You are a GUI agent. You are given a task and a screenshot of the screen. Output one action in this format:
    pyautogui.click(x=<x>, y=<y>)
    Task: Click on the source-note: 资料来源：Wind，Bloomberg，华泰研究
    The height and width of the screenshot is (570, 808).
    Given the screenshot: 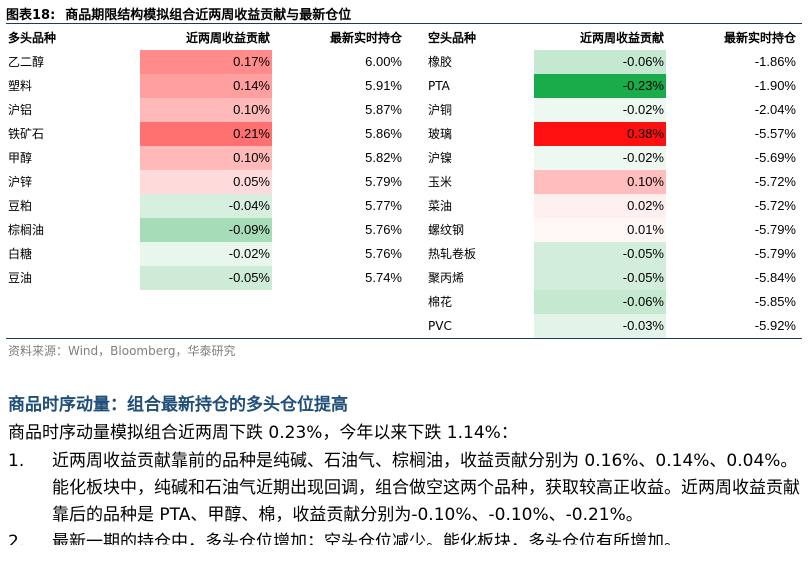 What is the action you would take?
    pyautogui.click(x=122, y=351)
    